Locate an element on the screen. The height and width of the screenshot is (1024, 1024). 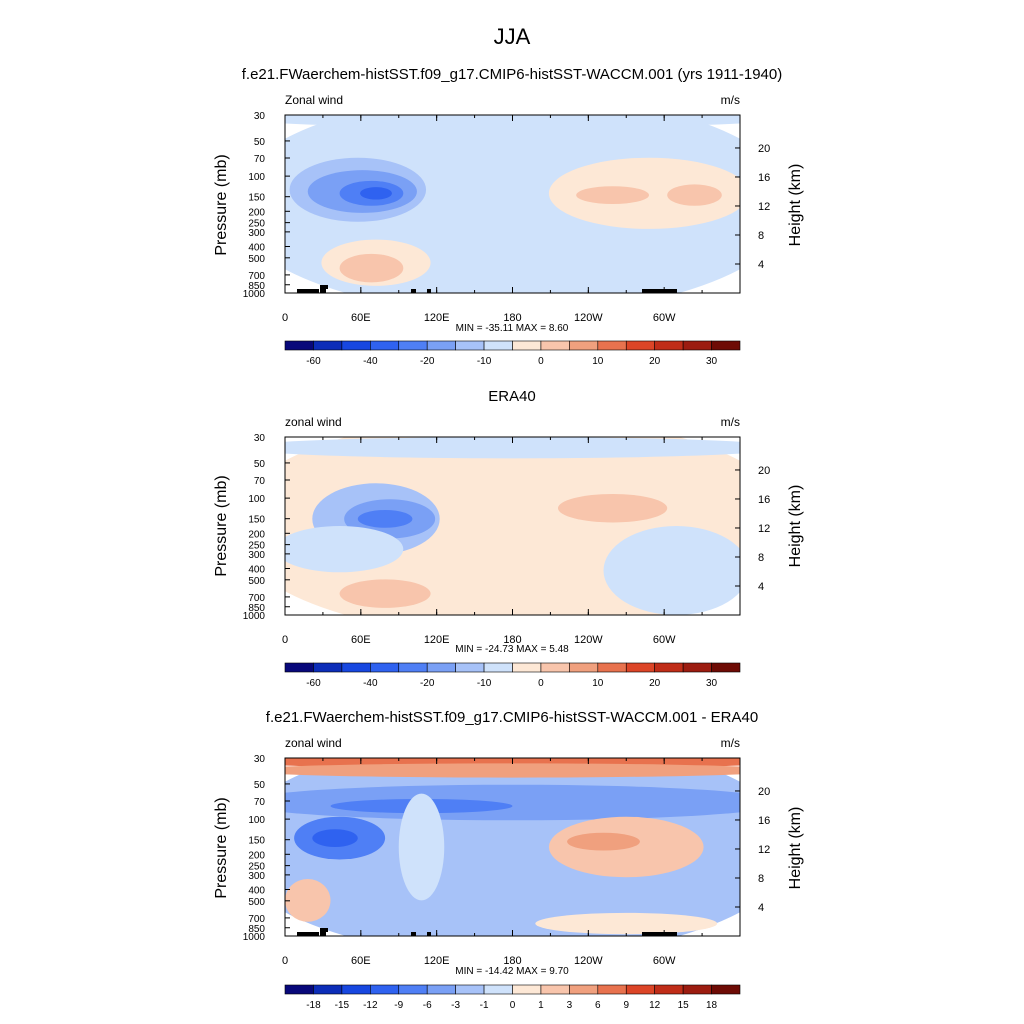
variable-label: zonal wind is located at coordinates (313, 743).